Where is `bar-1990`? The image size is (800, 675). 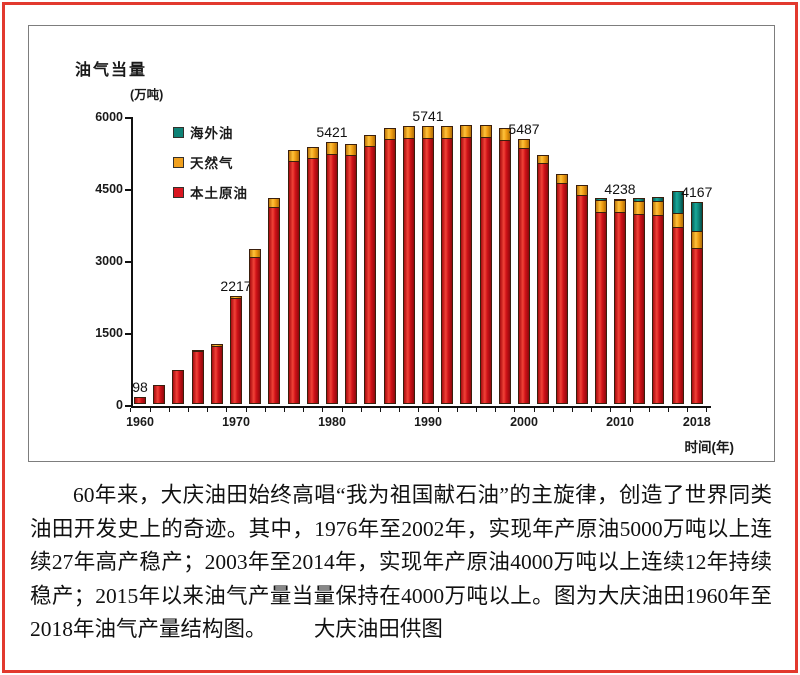
bar-1990 is located at coordinates (428, 265).